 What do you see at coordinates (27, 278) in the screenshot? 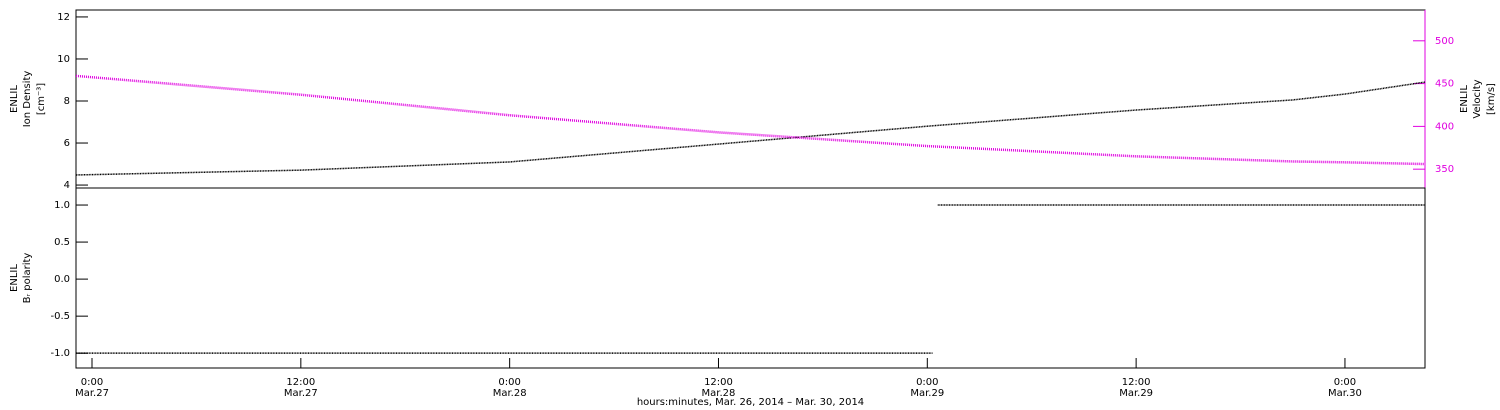
I see `y-axis-title: Bᵣ polarity` at bounding box center [27, 278].